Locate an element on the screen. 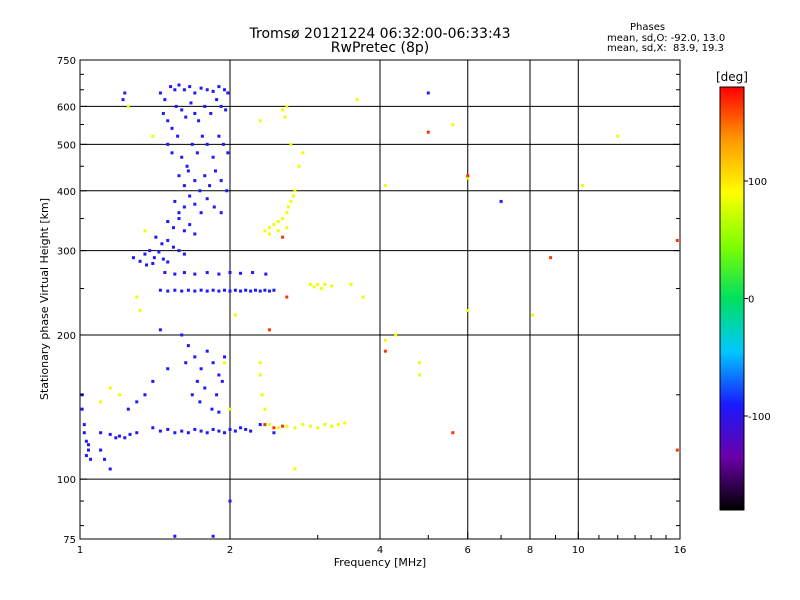 The image size is (800, 600). x-tick-label: 10 is located at coordinates (578, 550).